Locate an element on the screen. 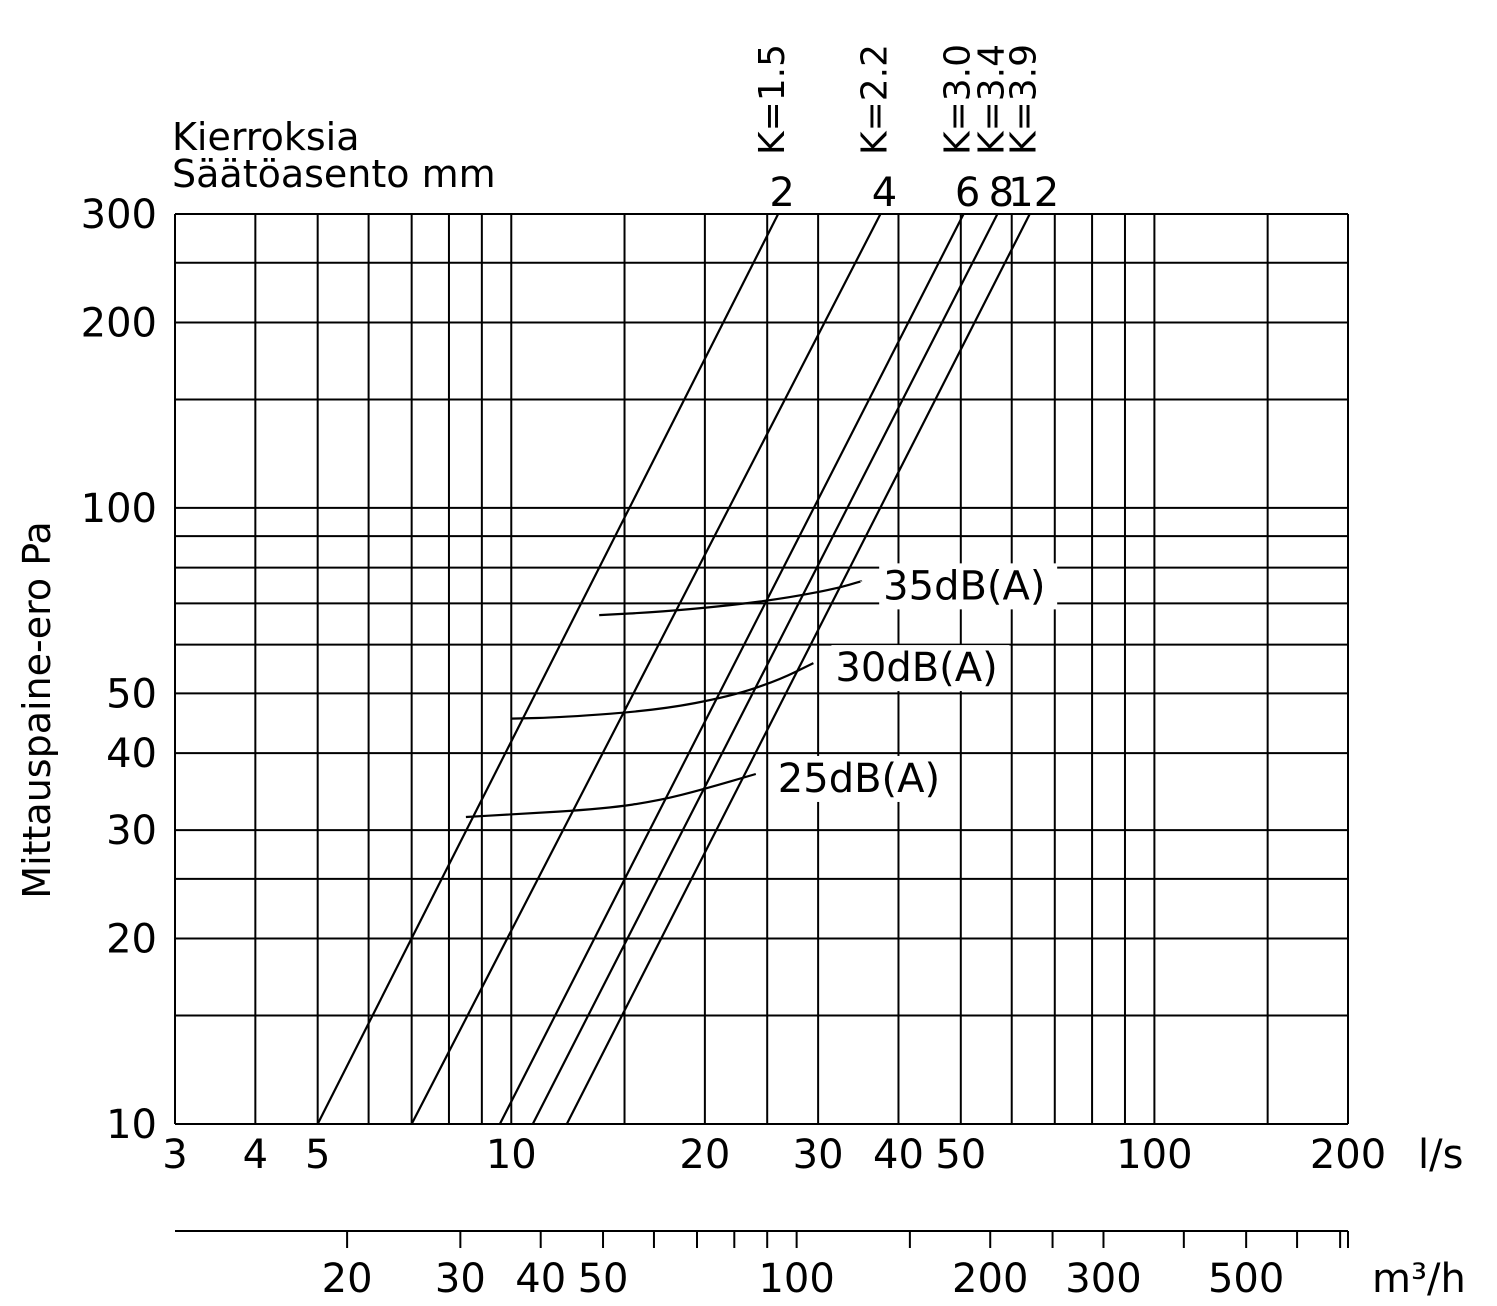 The width and height of the screenshot is (1497, 1306). x-tick-label: 4 is located at coordinates (255, 1155).